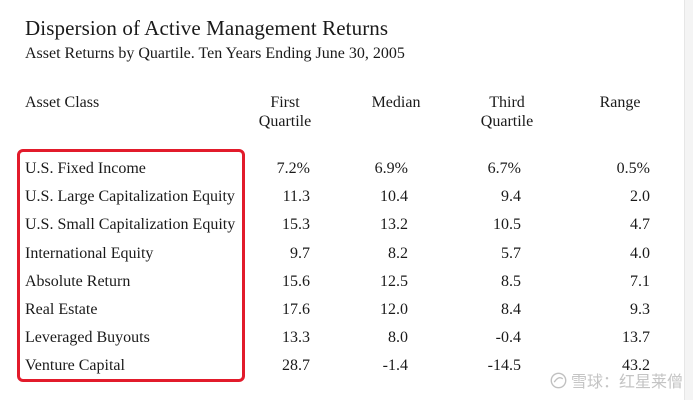 This screenshot has width=693, height=400. I want to click on median-value-cell: -1.4, so click(395, 366).